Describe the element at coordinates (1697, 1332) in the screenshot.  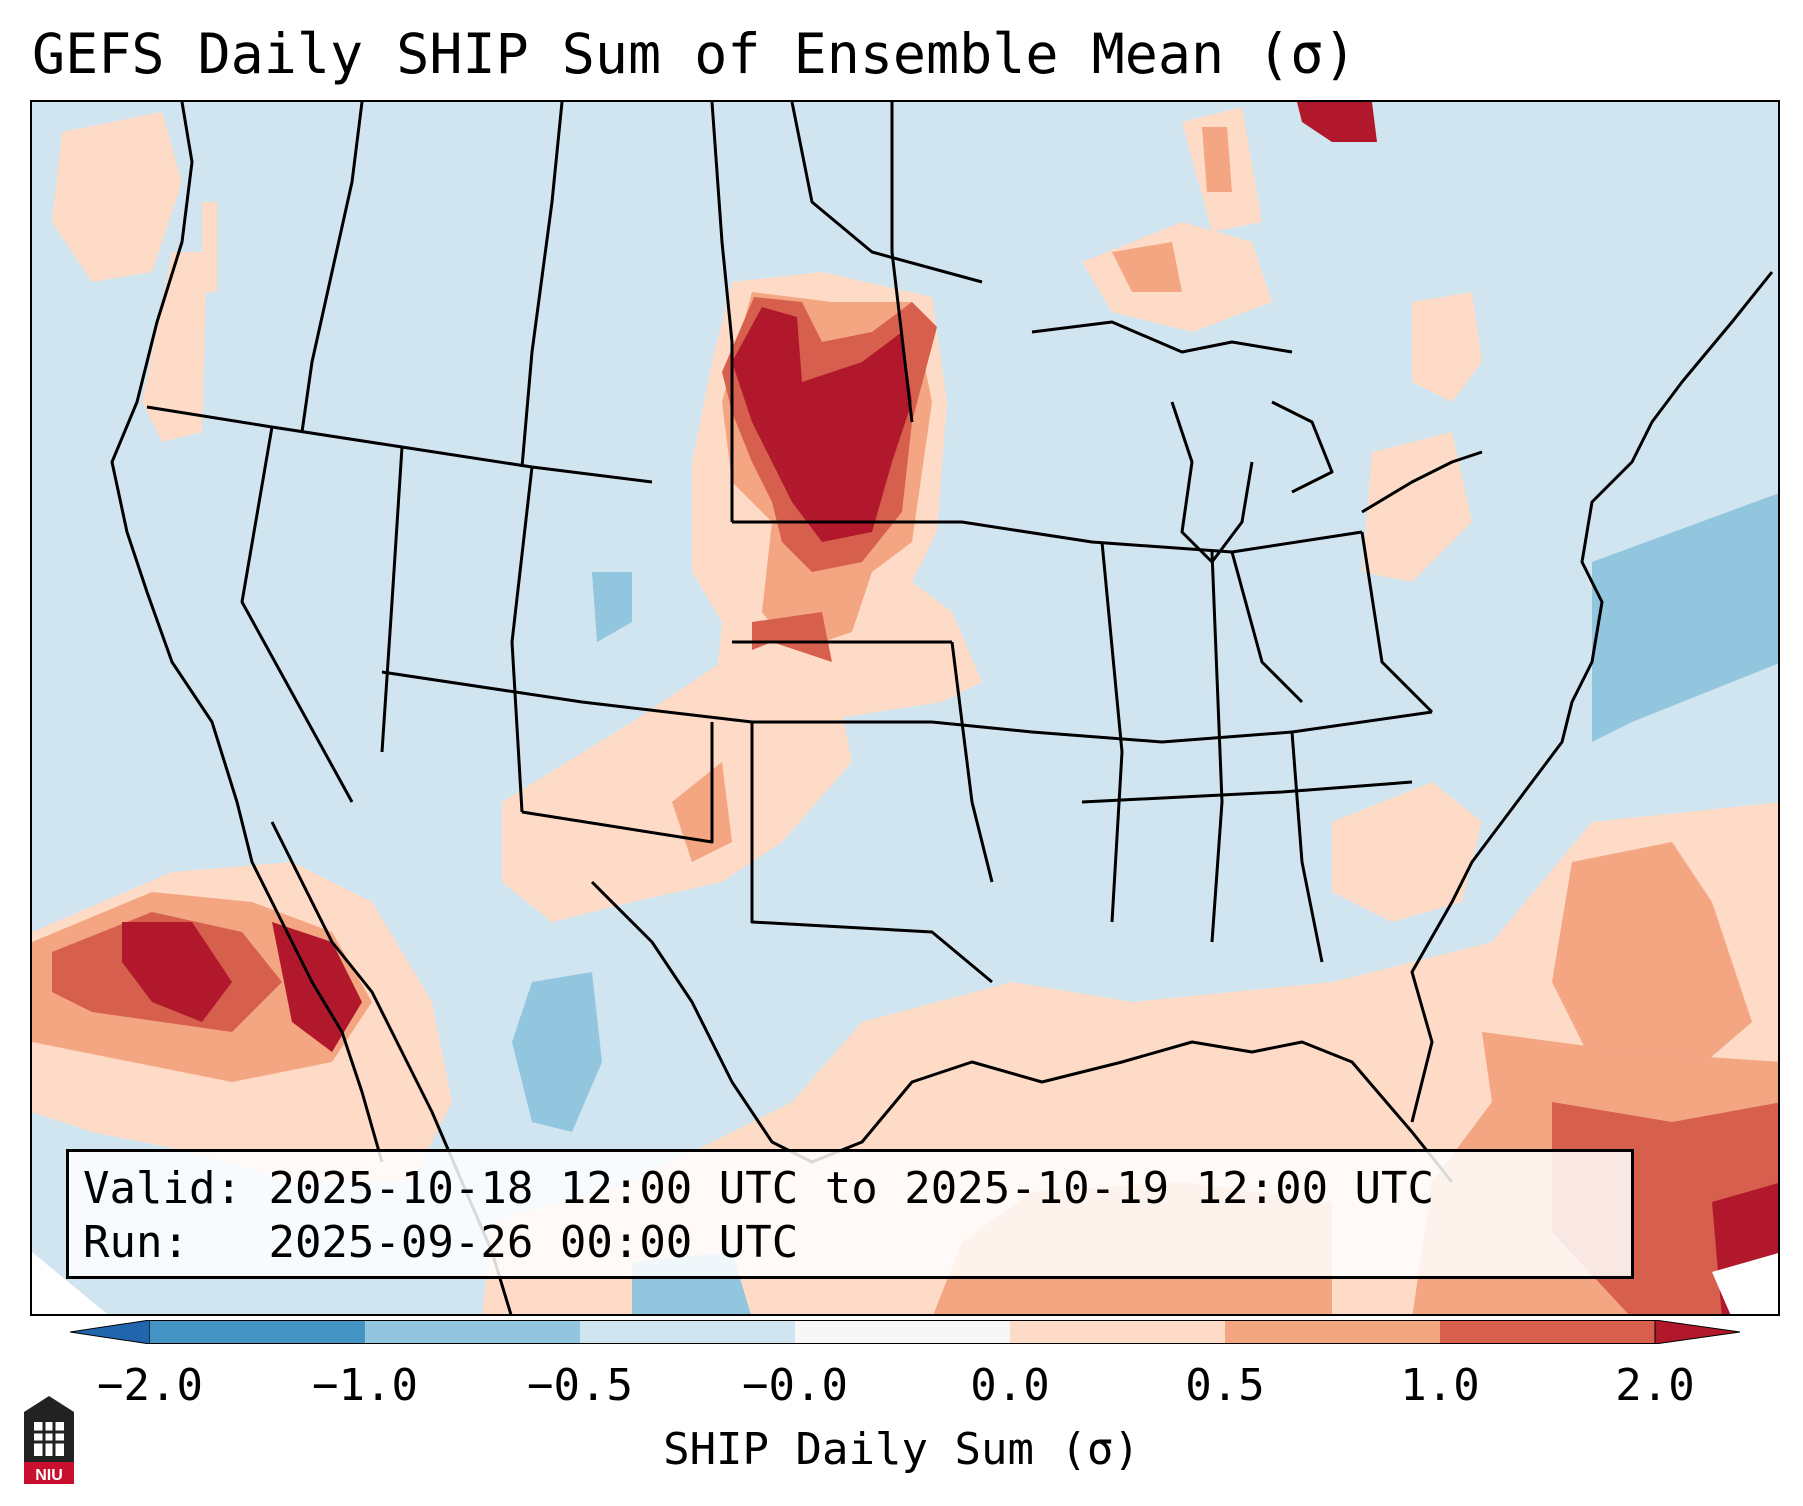
I see `colorbar-extend-high` at that location.